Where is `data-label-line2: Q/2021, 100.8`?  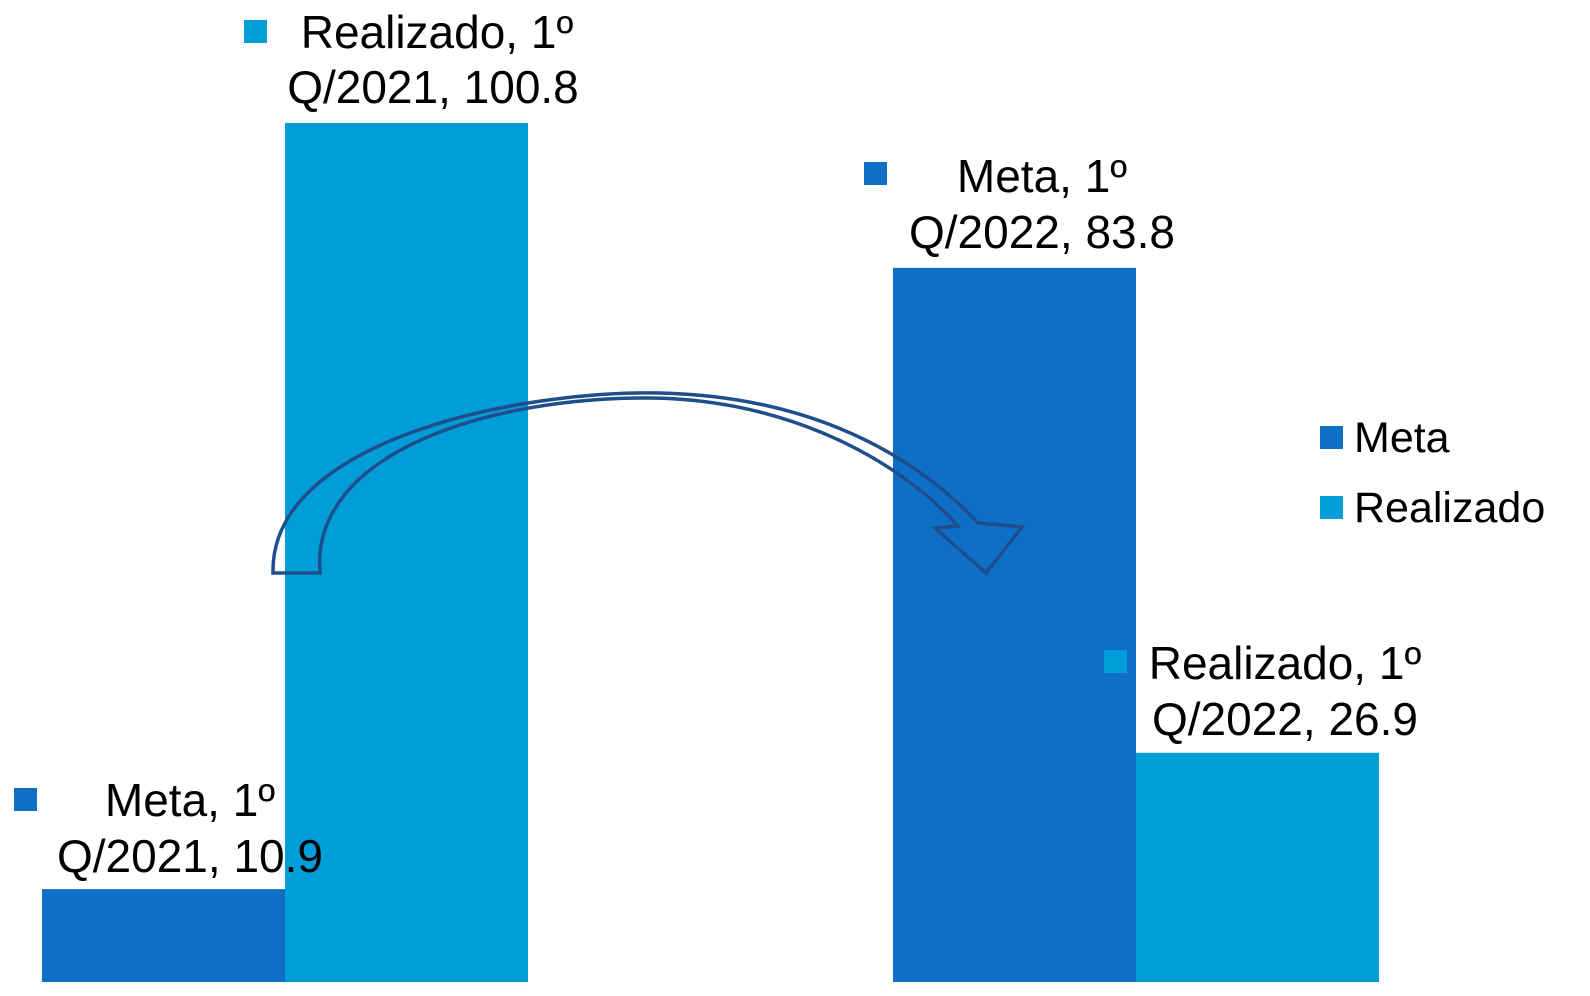
data-label-line2: Q/2021, 100.8 is located at coordinates (433, 87).